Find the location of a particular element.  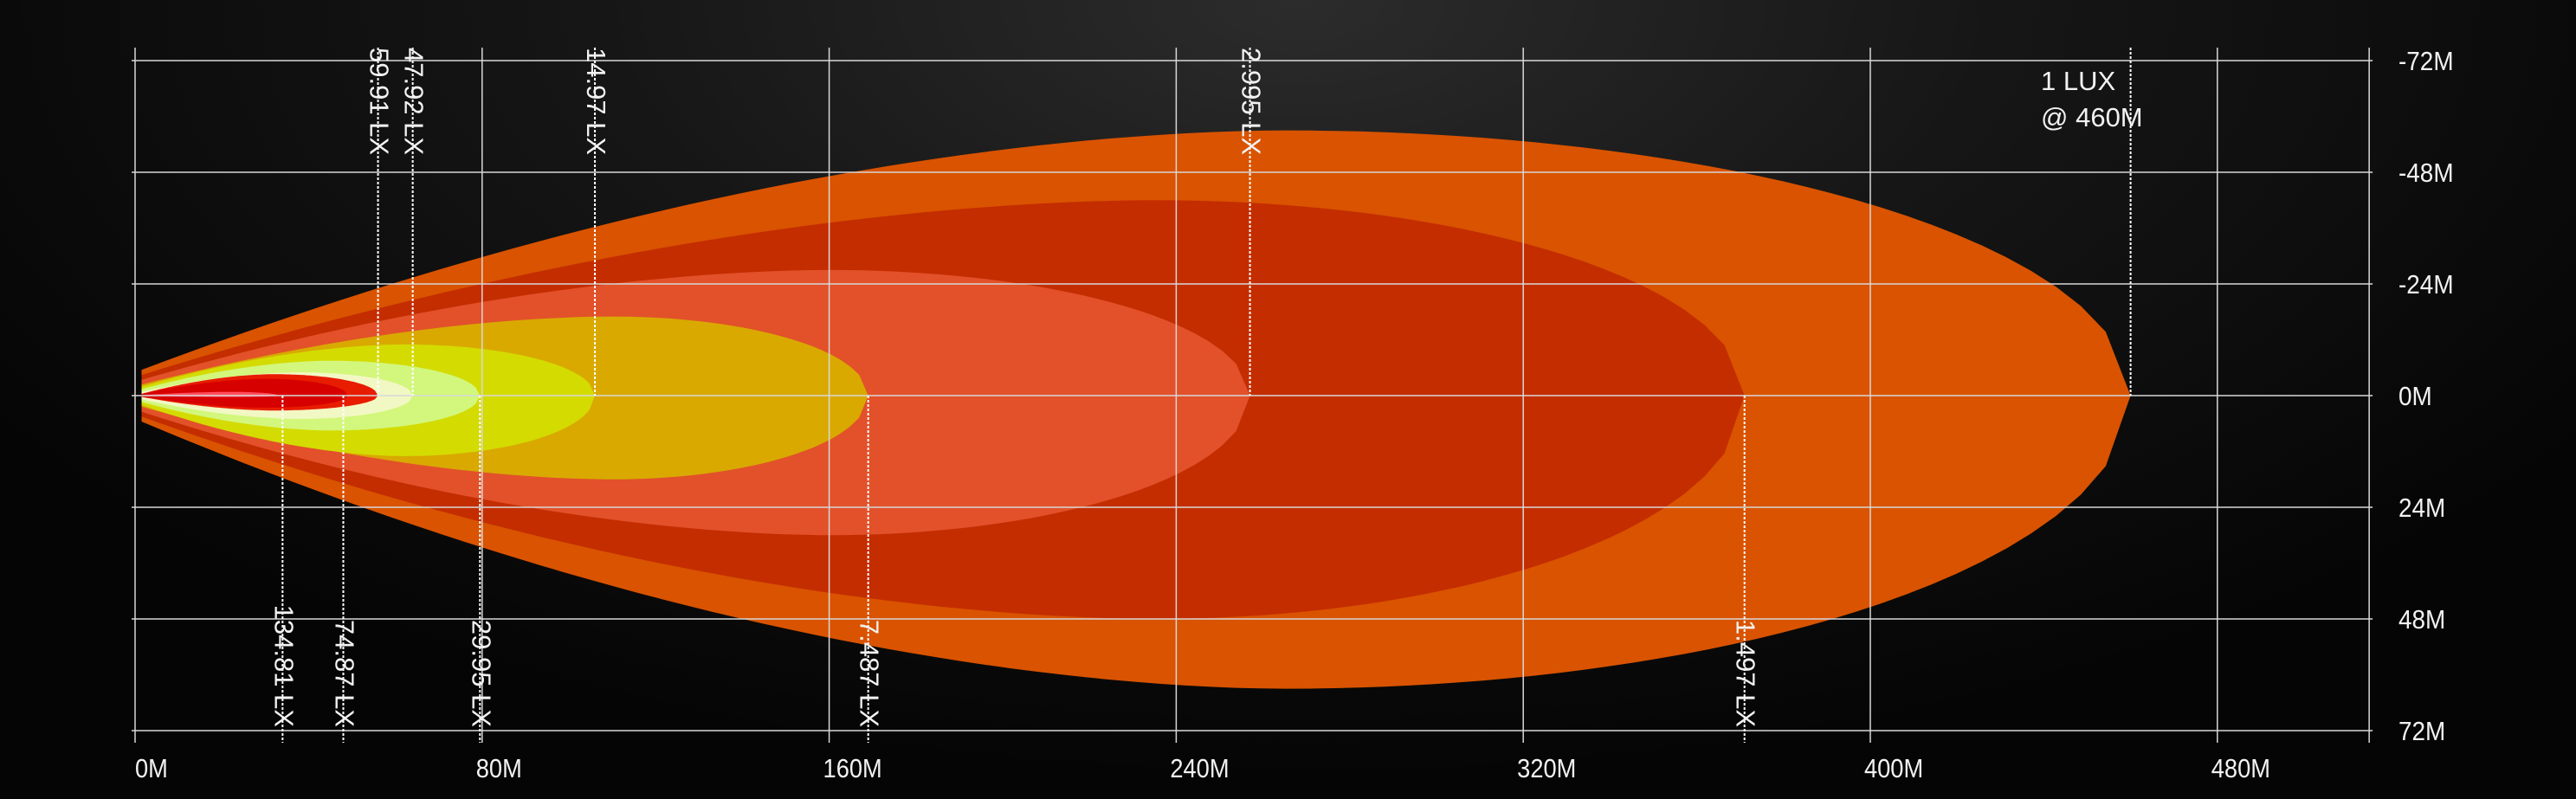

lux-label-bottom: 134.81 LX is located at coordinates (284, 666).